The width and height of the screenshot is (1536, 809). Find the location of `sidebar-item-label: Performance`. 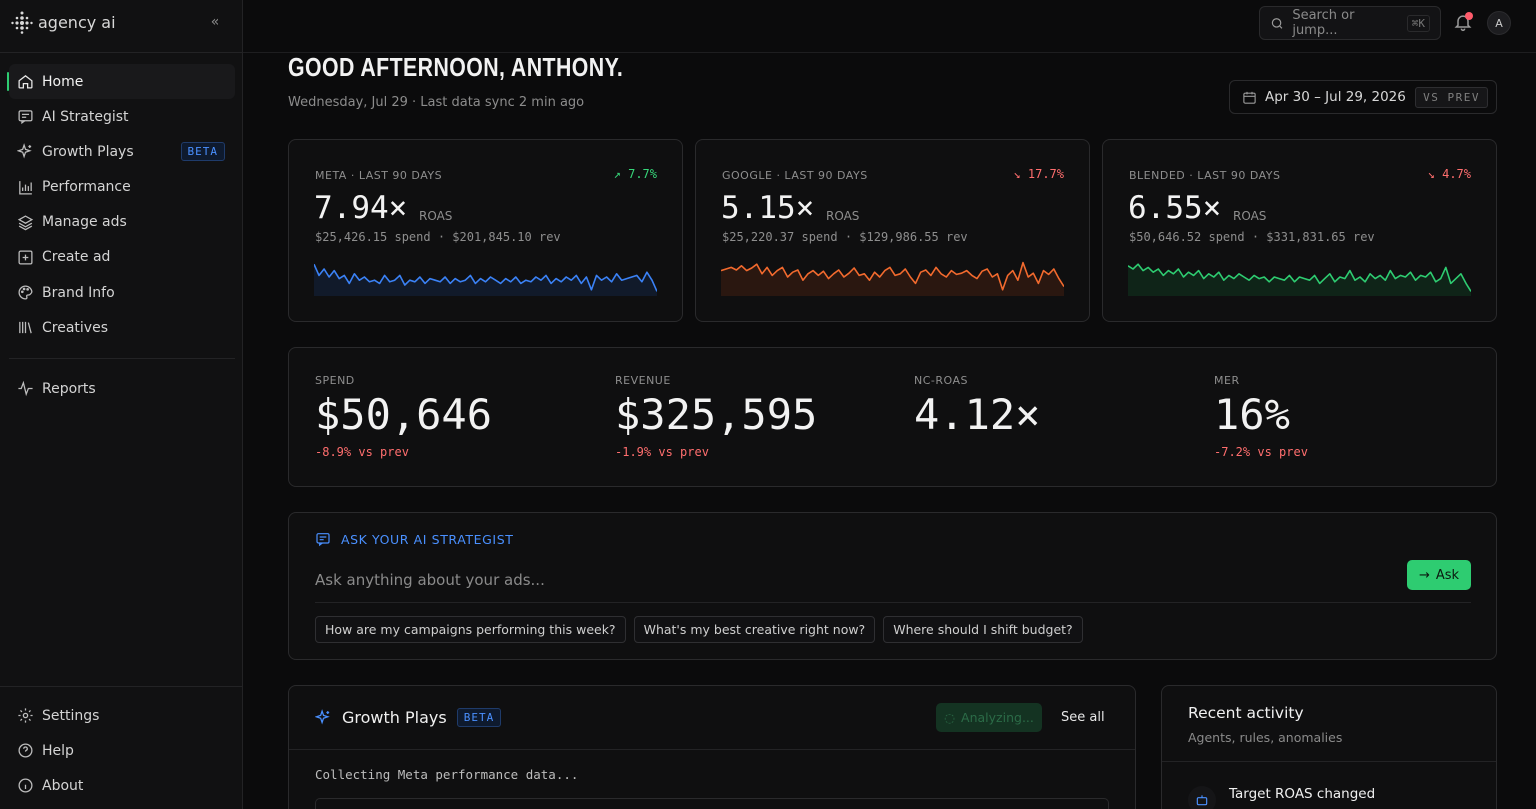

sidebar-item-label: Performance is located at coordinates (86, 187).